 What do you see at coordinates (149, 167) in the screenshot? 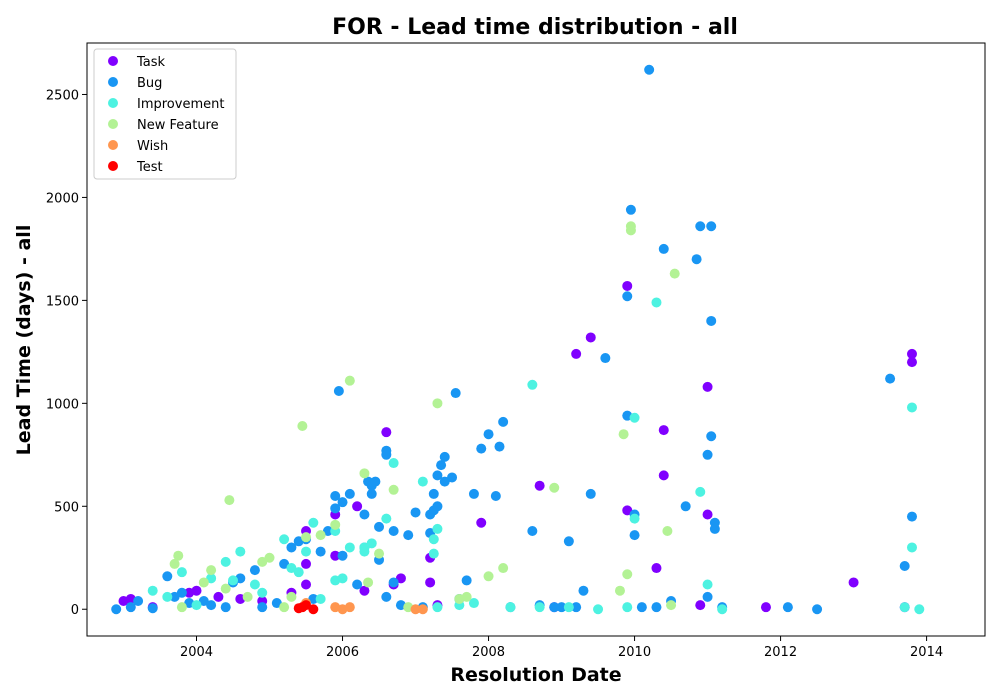
I see `legend-label: Test` at bounding box center [149, 167].